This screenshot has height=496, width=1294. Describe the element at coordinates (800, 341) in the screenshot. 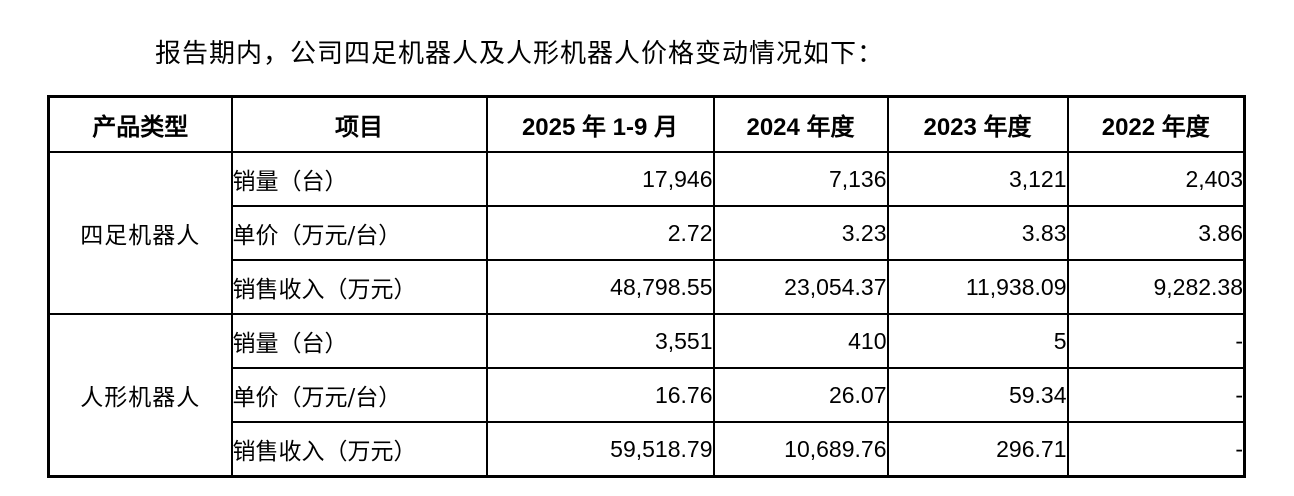

I see `value-cell: 410` at that location.